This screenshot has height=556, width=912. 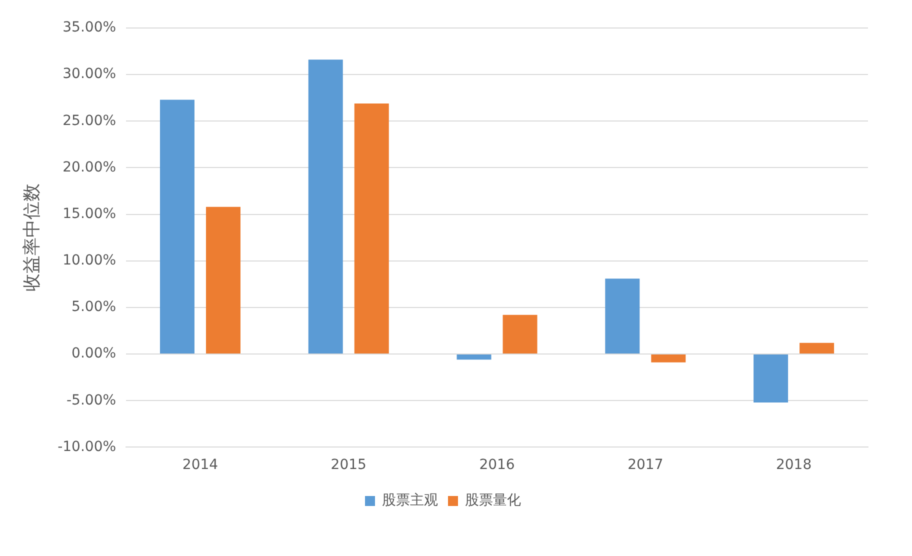 I want to click on x-tick-label: 2015, so click(x=348, y=465).